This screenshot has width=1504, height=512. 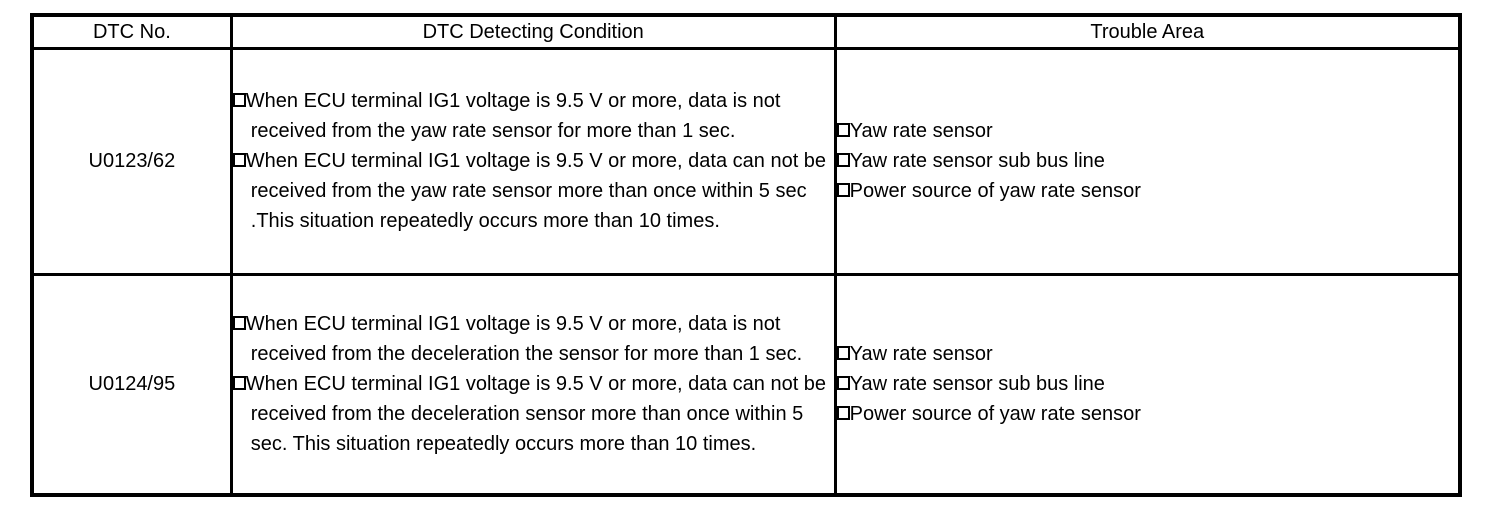 I want to click on dtc-number: U0124/95, so click(x=132, y=383).